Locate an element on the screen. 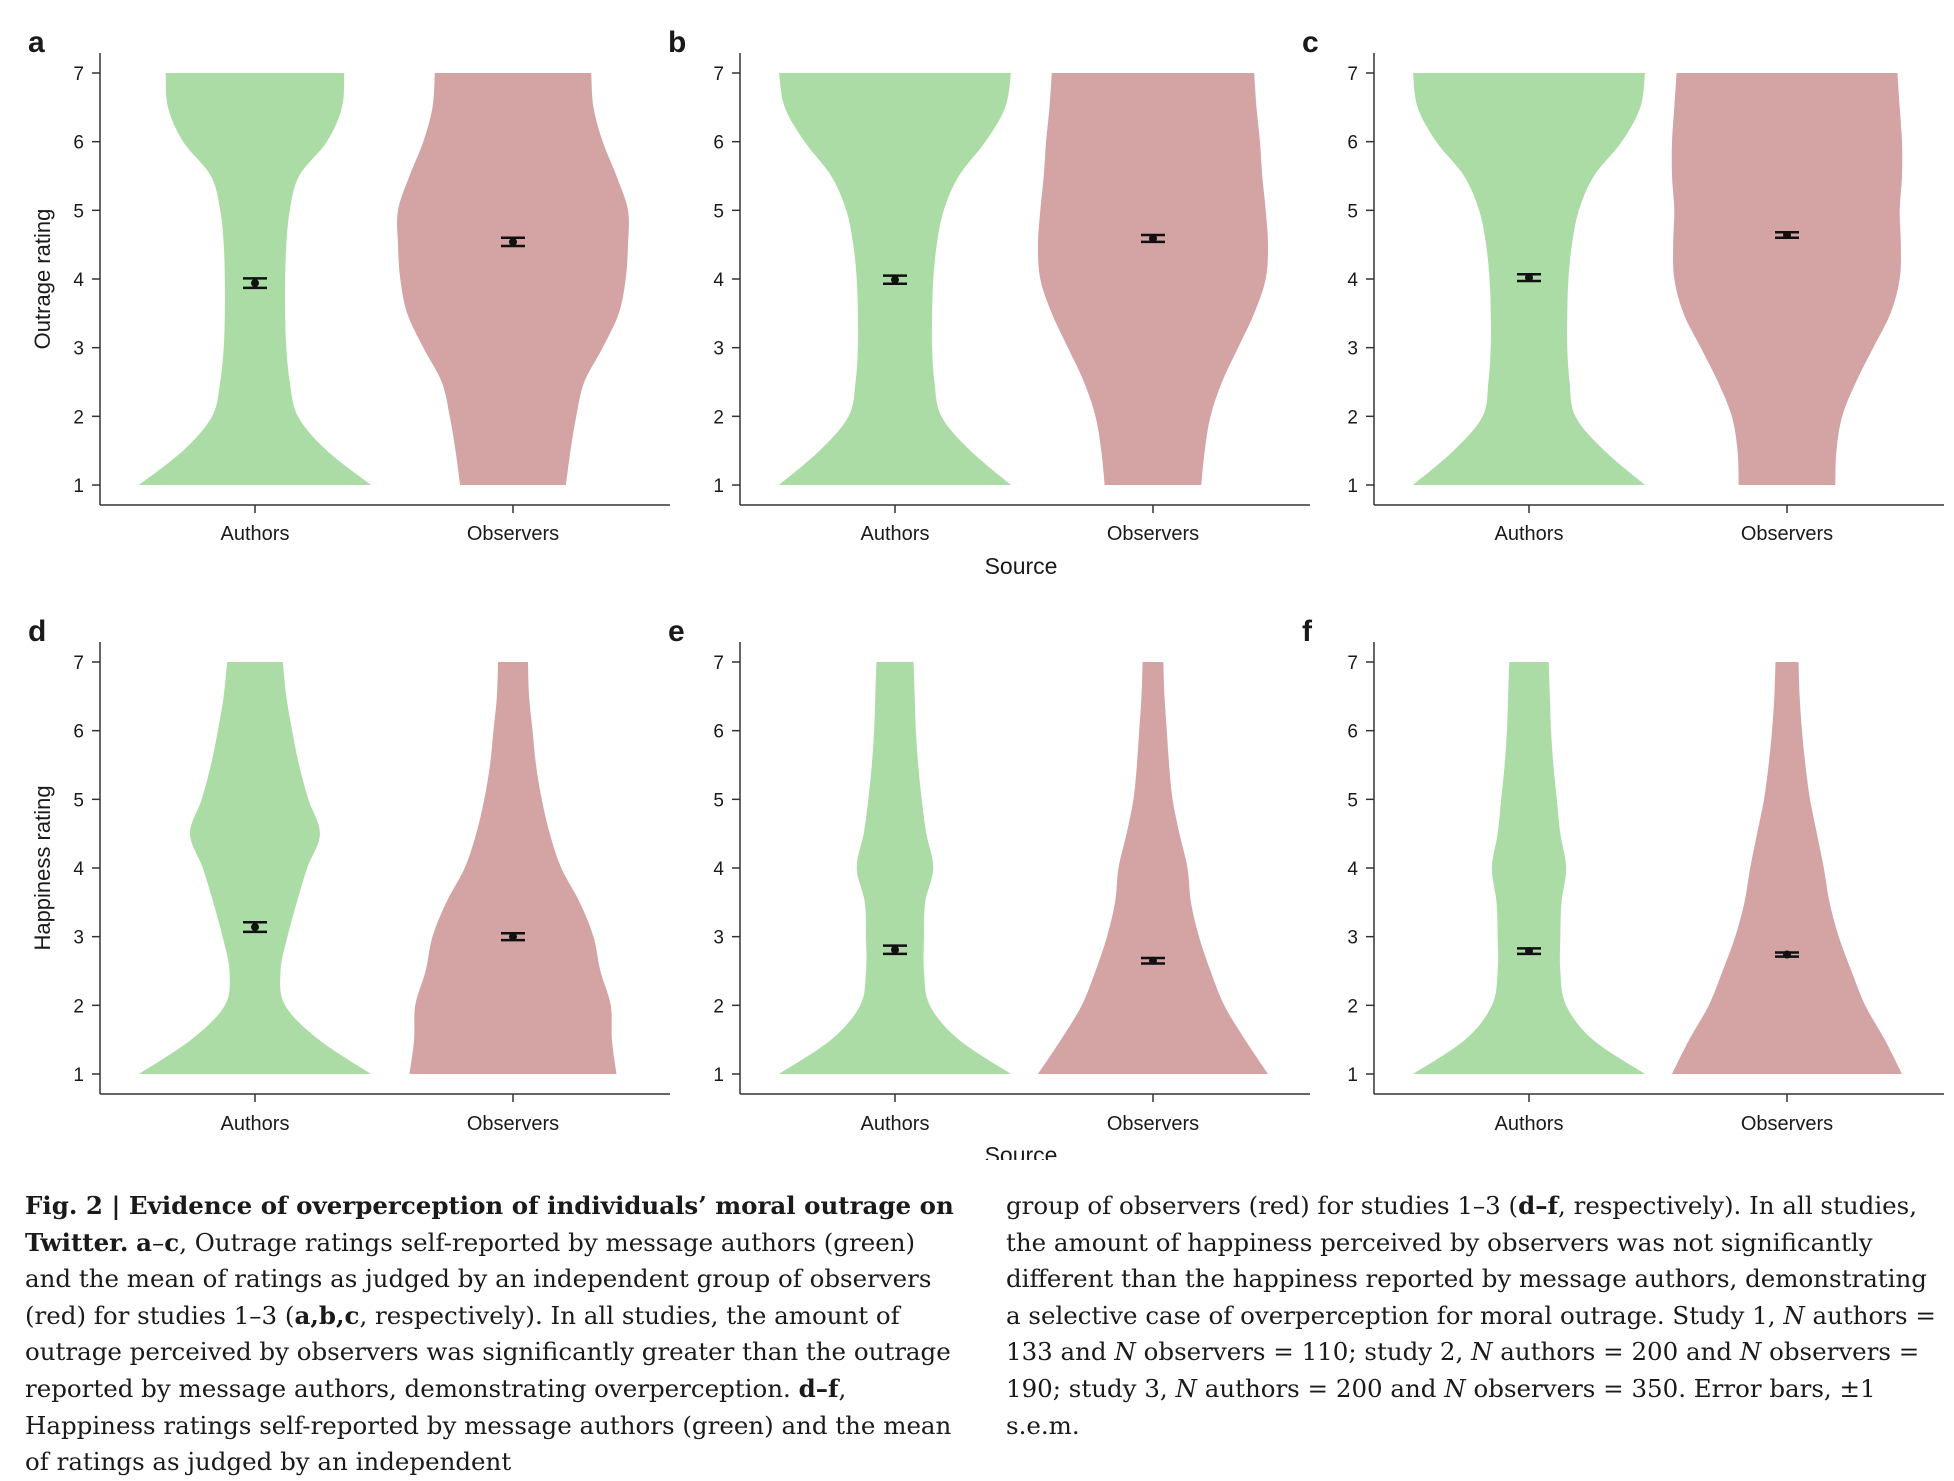  panel-f: f 1 2 3 4 5 6 7 Authors Observers is located at coordinates (1623, 875).